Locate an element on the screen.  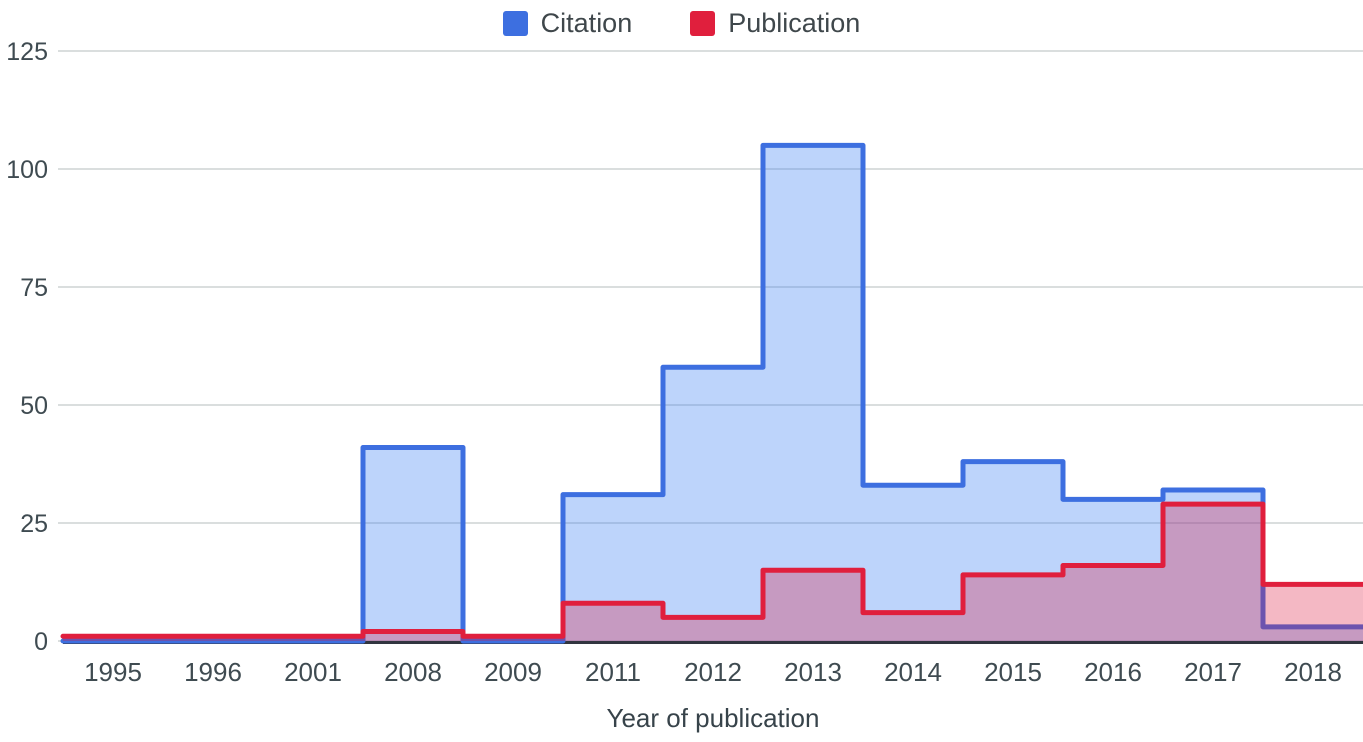
x-tick-label: 2013 is located at coordinates (813, 672).